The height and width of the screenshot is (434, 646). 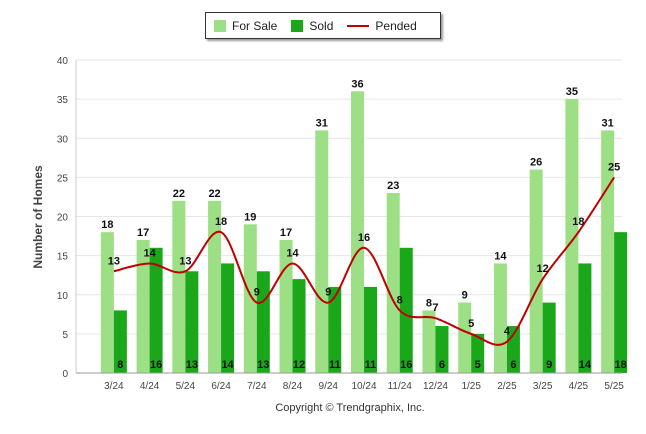 I want to click on for-sale-value-label: 18, so click(x=107, y=225).